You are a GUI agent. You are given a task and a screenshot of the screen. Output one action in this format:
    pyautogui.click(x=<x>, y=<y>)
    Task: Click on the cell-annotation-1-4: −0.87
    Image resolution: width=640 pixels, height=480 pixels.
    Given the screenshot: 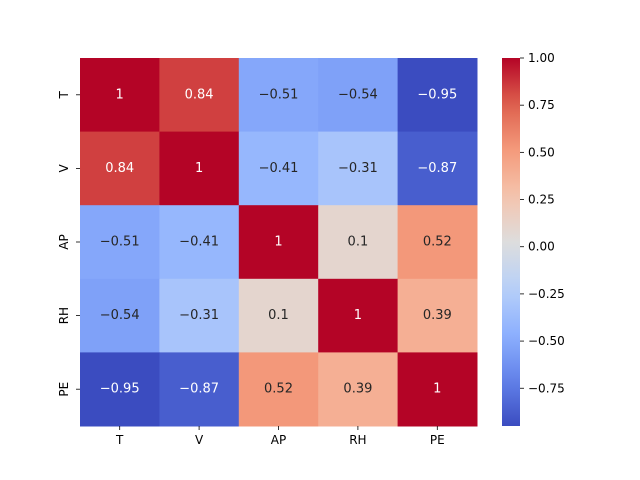 What is the action you would take?
    pyautogui.click(x=437, y=168)
    